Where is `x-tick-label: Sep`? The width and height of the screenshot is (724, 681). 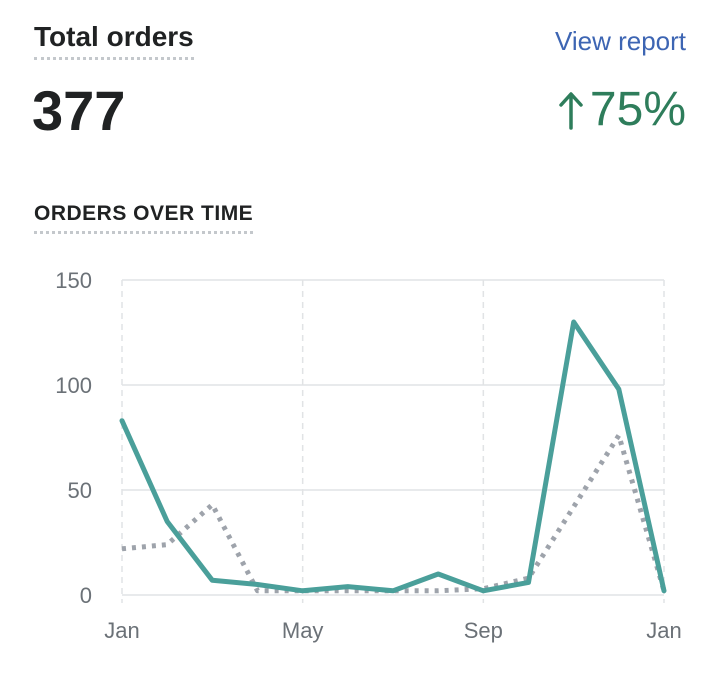
x-tick-label: Sep is located at coordinates (483, 630).